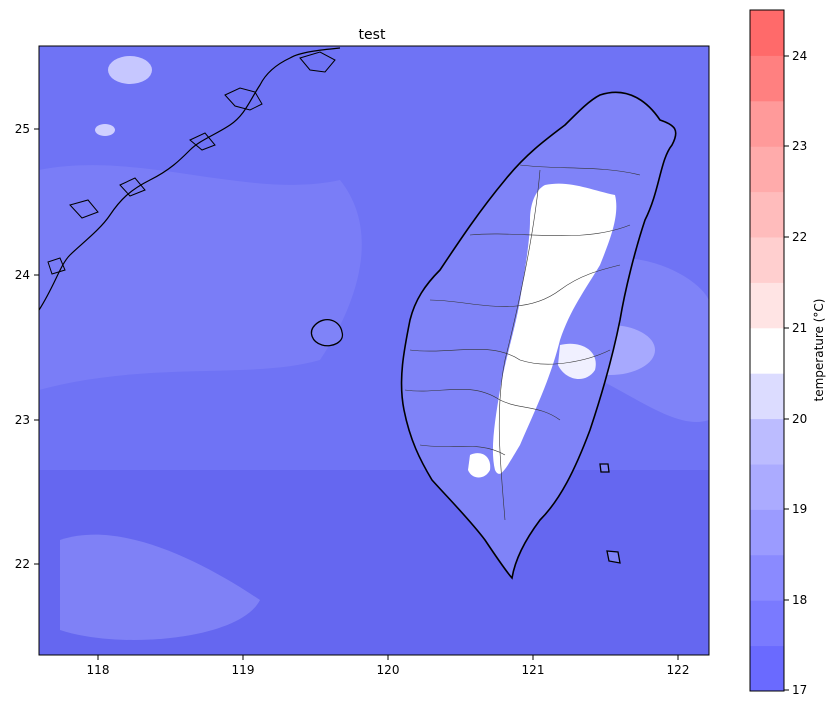  What do you see at coordinates (799, 328) in the screenshot?
I see `colorbar-tick-label: 21` at bounding box center [799, 328].